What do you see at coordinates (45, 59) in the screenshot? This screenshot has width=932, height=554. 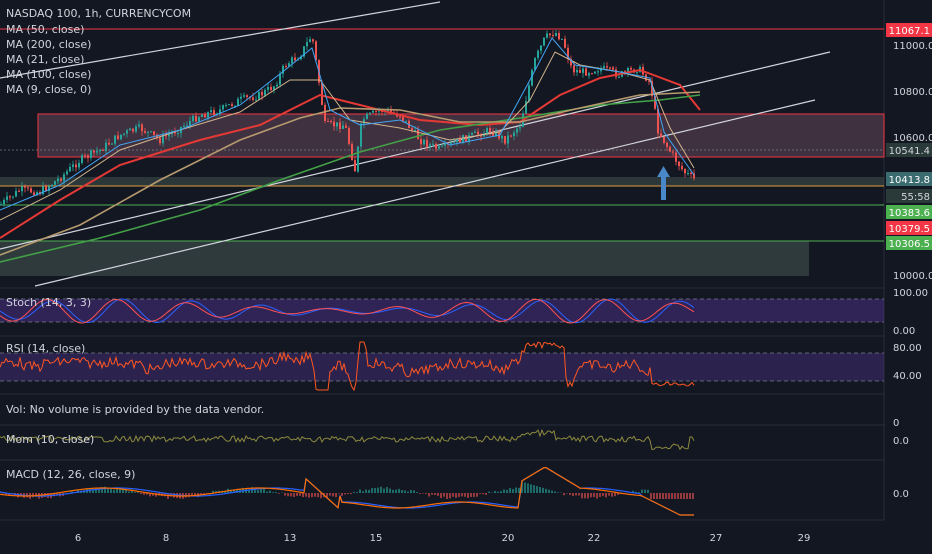 I see `legend-ma21: MA (21, close)` at bounding box center [45, 59].